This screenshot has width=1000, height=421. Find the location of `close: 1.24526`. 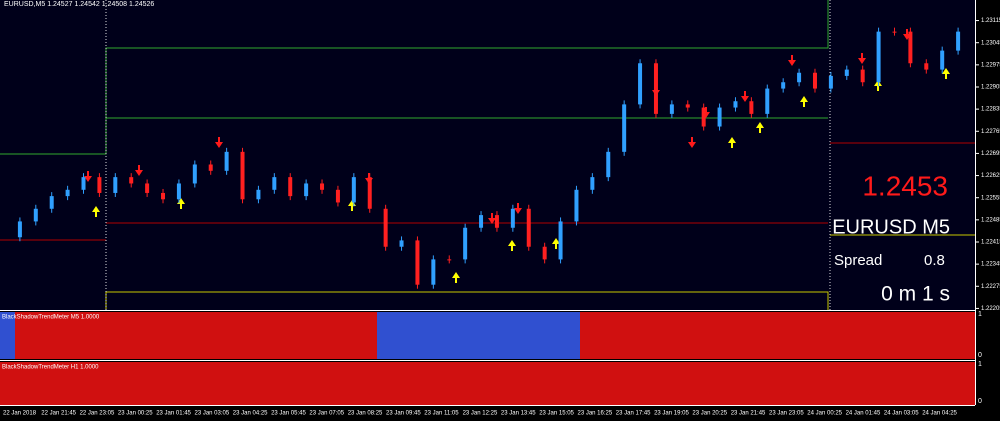

close: 1.24526 is located at coordinates (141, 4).